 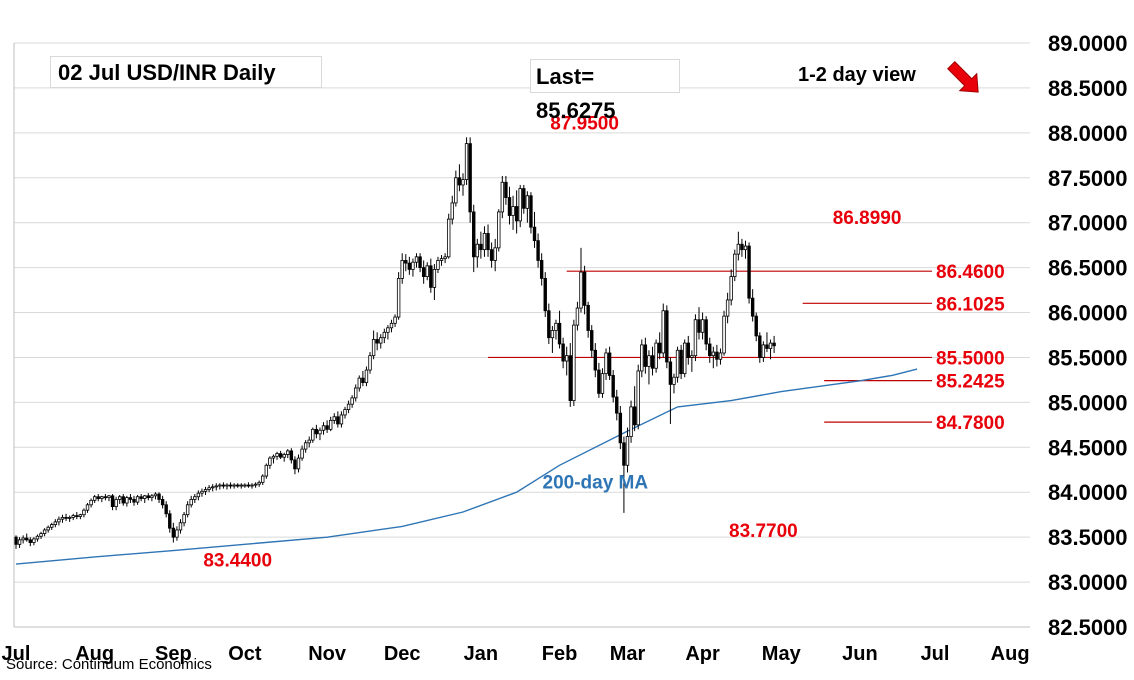 What do you see at coordinates (1088, 357) in the screenshot?
I see `y-tick-label: 85.5000` at bounding box center [1088, 357].